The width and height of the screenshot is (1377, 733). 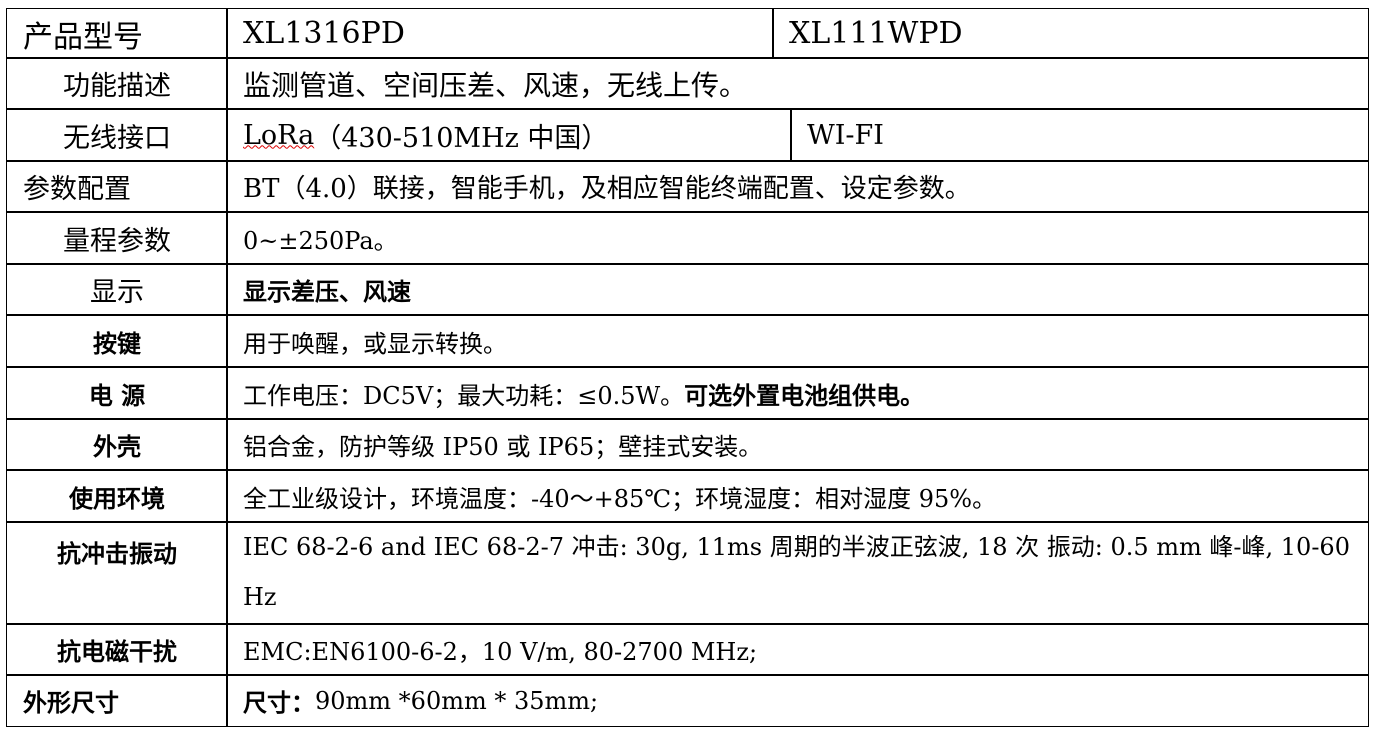 What do you see at coordinates (797, 700) in the screenshot?
I see `dimensions-value: 尺寸： 90mm *60mm * 35mm;` at bounding box center [797, 700].